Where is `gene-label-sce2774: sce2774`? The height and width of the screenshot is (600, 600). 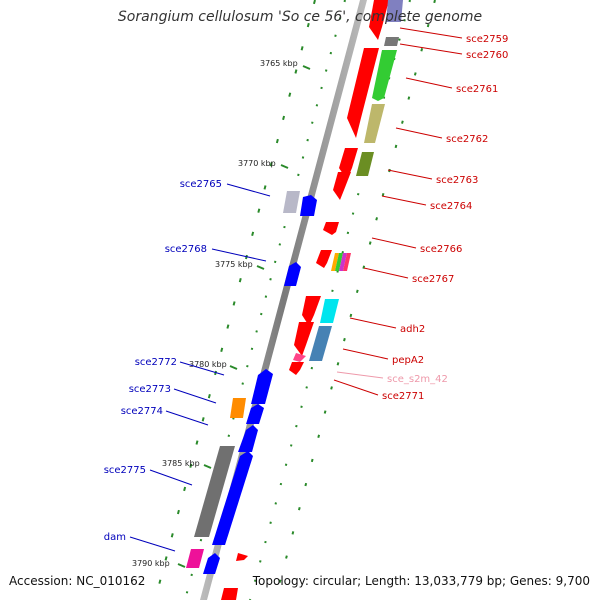 gene-label-sce2774: sce2774 is located at coordinates (142, 411).